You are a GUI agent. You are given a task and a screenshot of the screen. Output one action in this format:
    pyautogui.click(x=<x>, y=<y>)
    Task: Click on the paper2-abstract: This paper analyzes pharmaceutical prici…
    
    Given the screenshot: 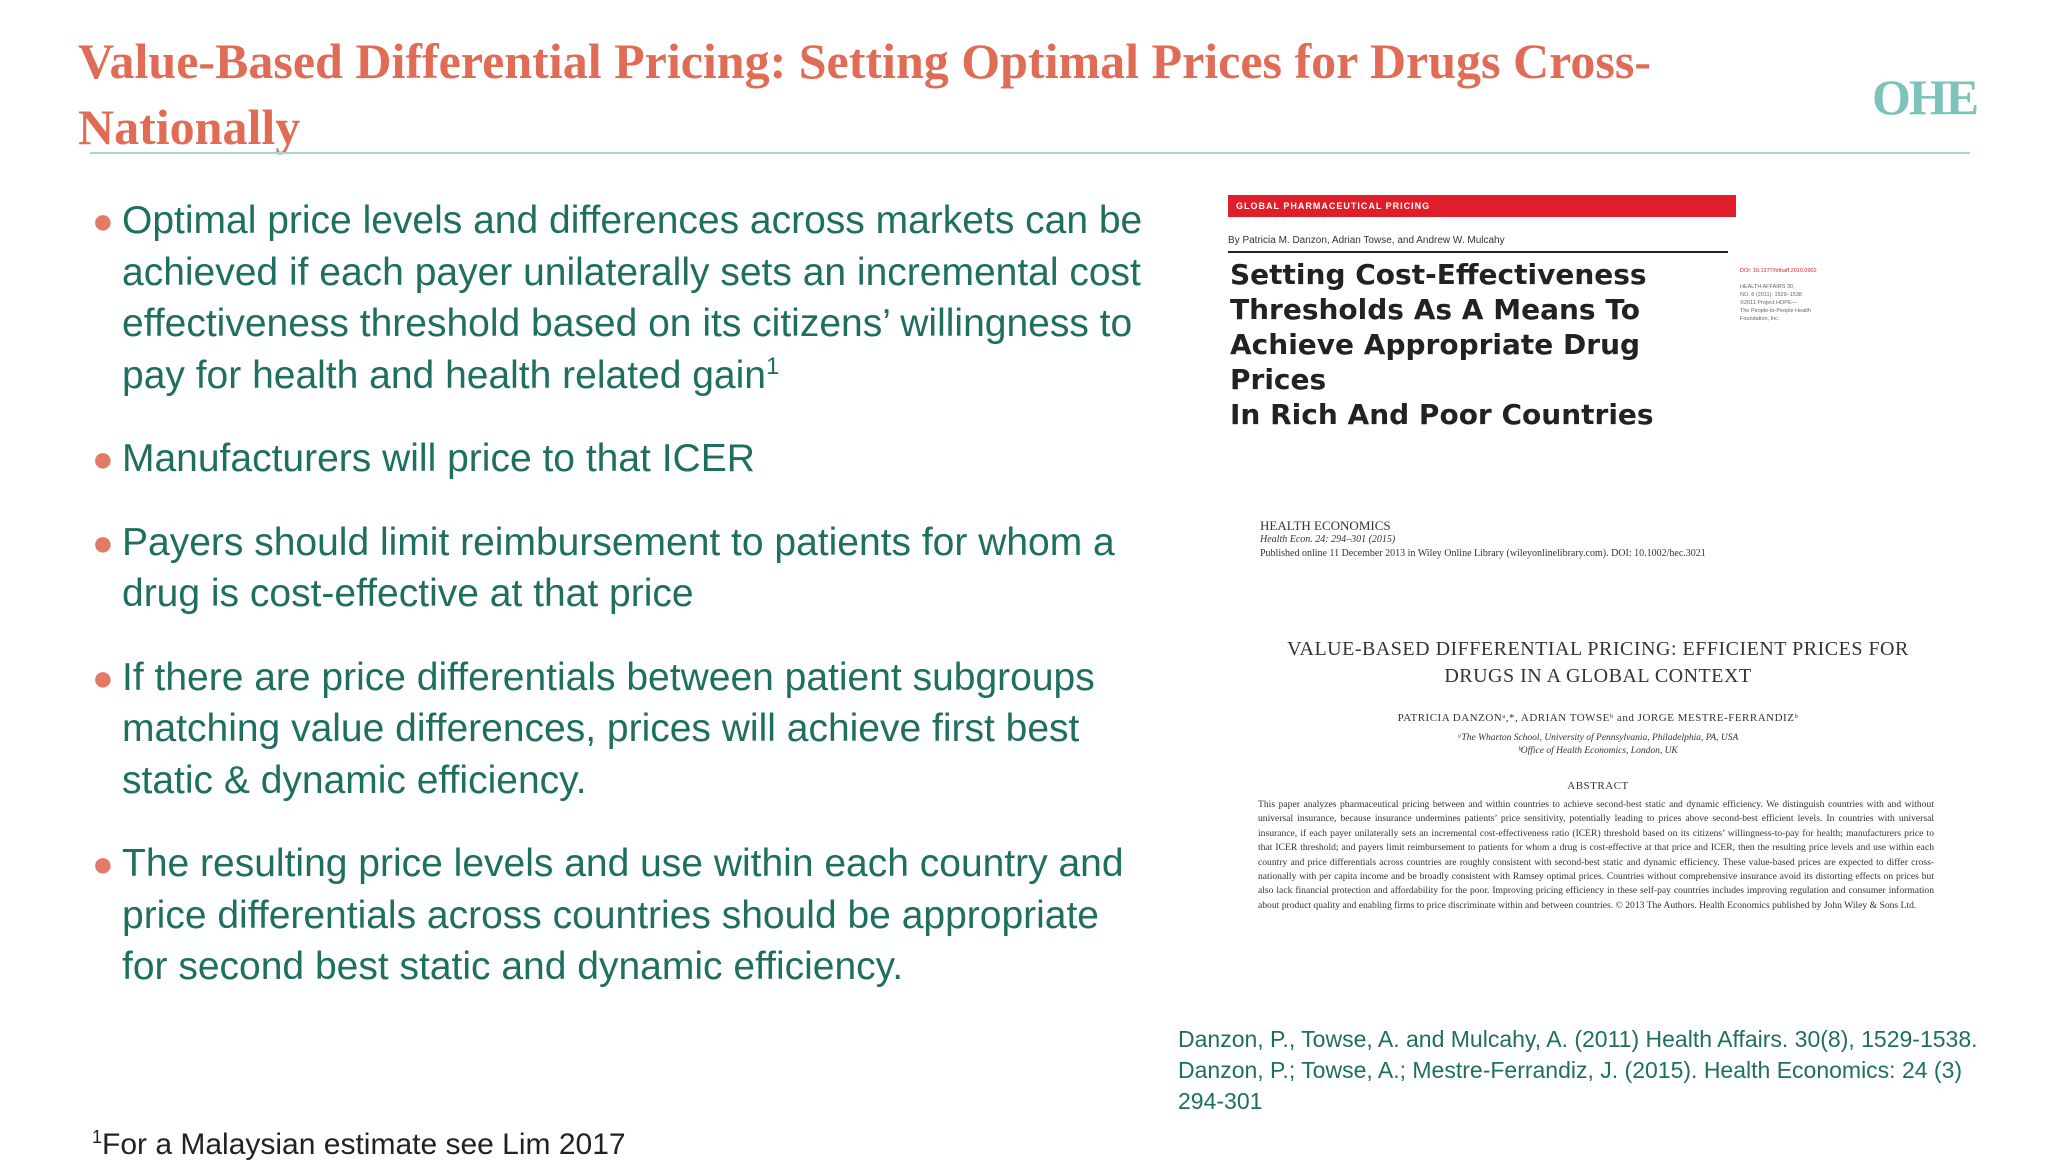 What is the action you would take?
    pyautogui.click(x=1596, y=855)
    